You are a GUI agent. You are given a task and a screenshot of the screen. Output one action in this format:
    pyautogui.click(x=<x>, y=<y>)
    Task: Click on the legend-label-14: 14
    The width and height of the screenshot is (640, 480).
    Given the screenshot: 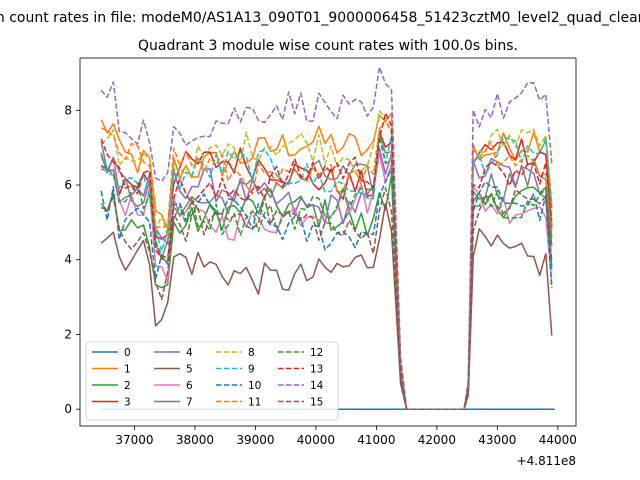 What is the action you would take?
    pyautogui.click(x=317, y=386)
    